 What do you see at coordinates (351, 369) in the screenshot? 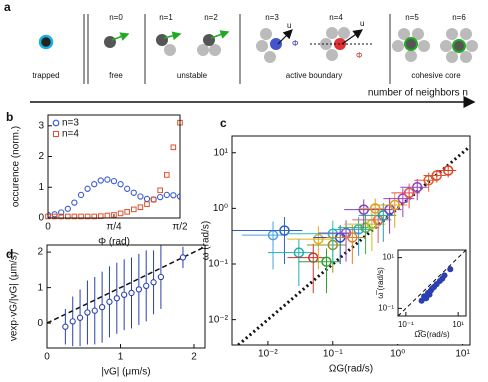
I see `x-axis-label: ΩG(rad/s)` at bounding box center [351, 369].